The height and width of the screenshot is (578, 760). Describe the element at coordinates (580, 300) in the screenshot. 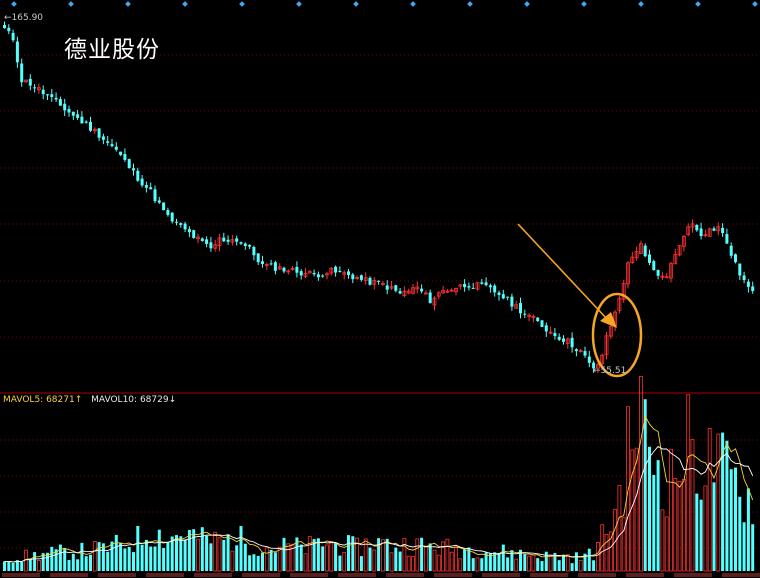

I see `annotation-layer` at that location.